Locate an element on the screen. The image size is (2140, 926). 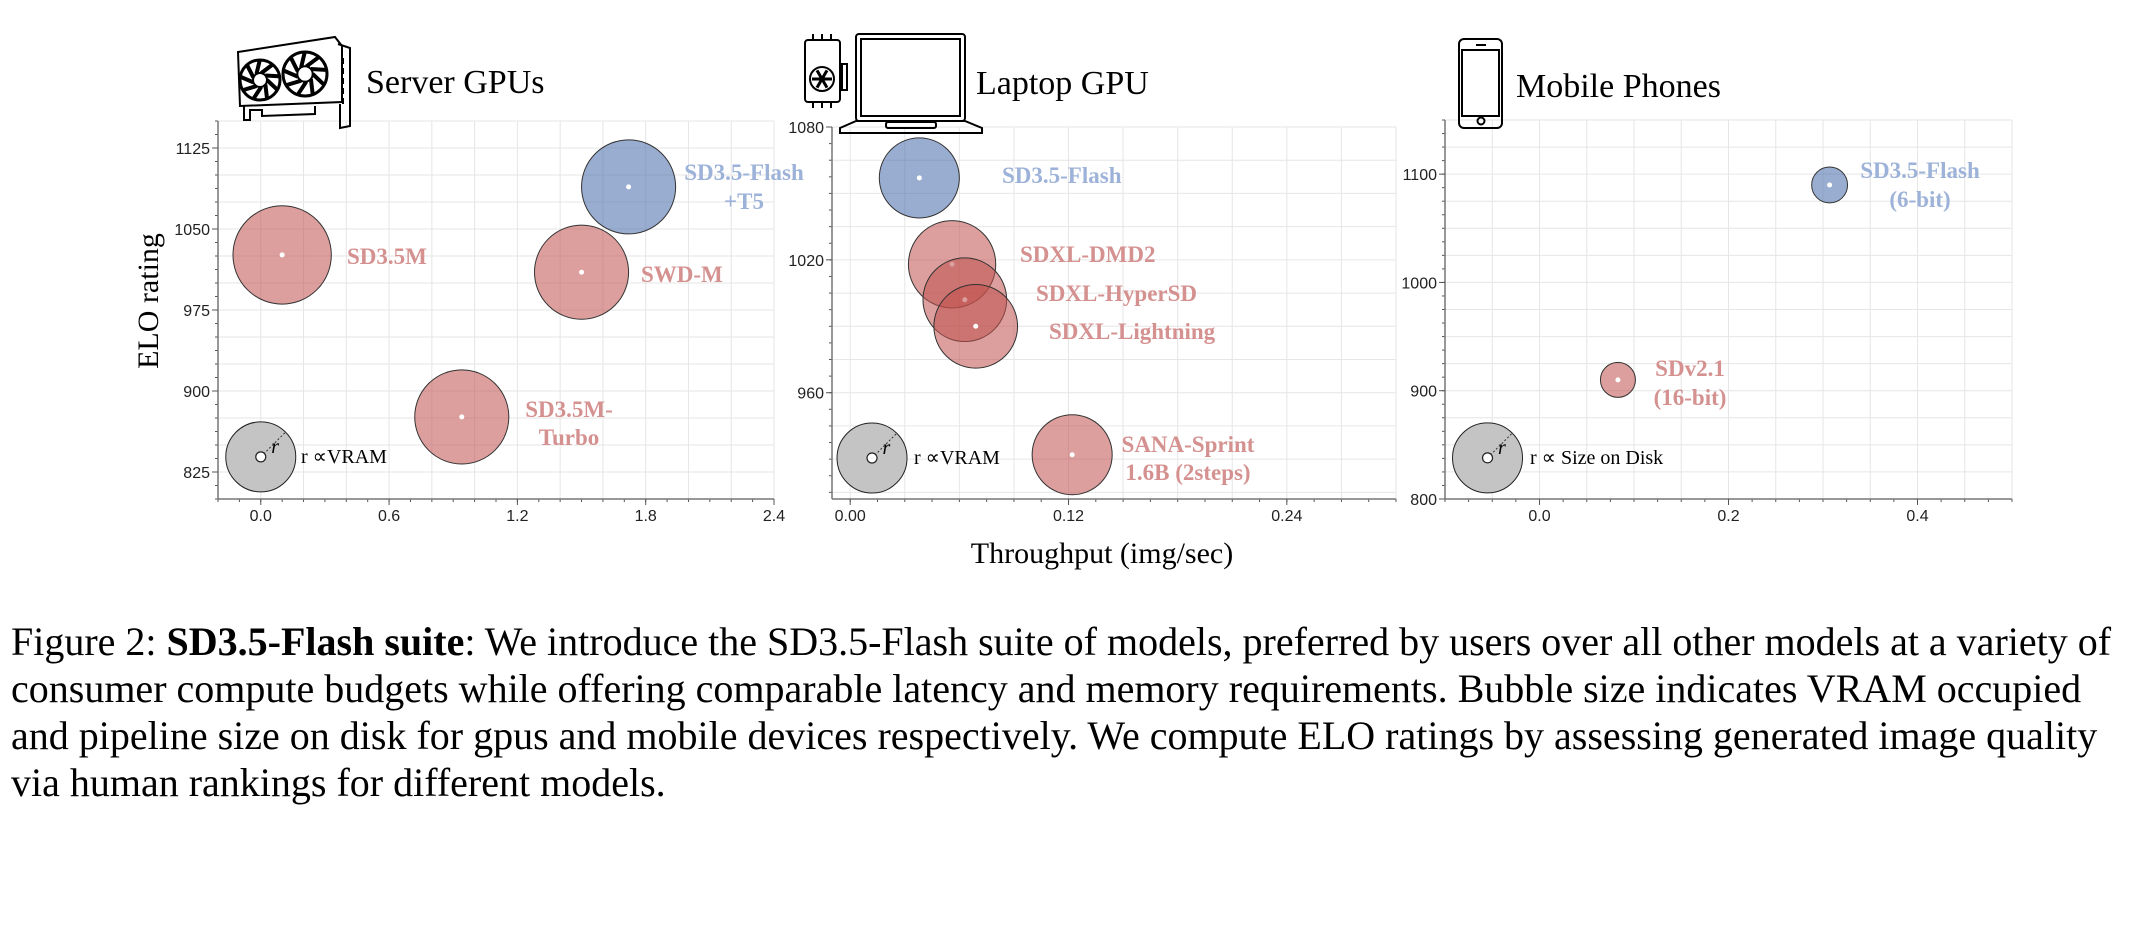
server-gpu-card-icon is located at coordinates (293, 82).